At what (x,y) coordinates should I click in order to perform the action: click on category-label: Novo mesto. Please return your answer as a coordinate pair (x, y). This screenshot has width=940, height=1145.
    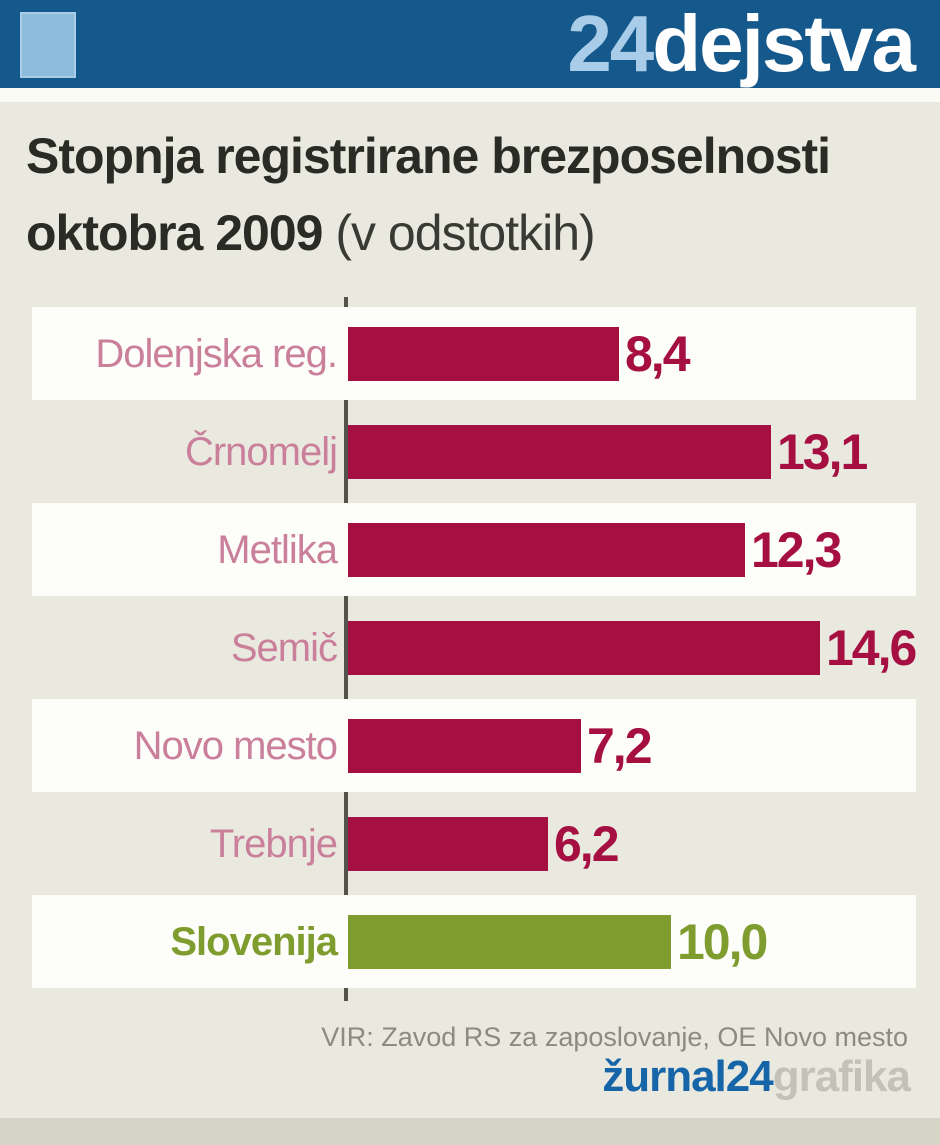
    Looking at the image, I should click on (235, 745).